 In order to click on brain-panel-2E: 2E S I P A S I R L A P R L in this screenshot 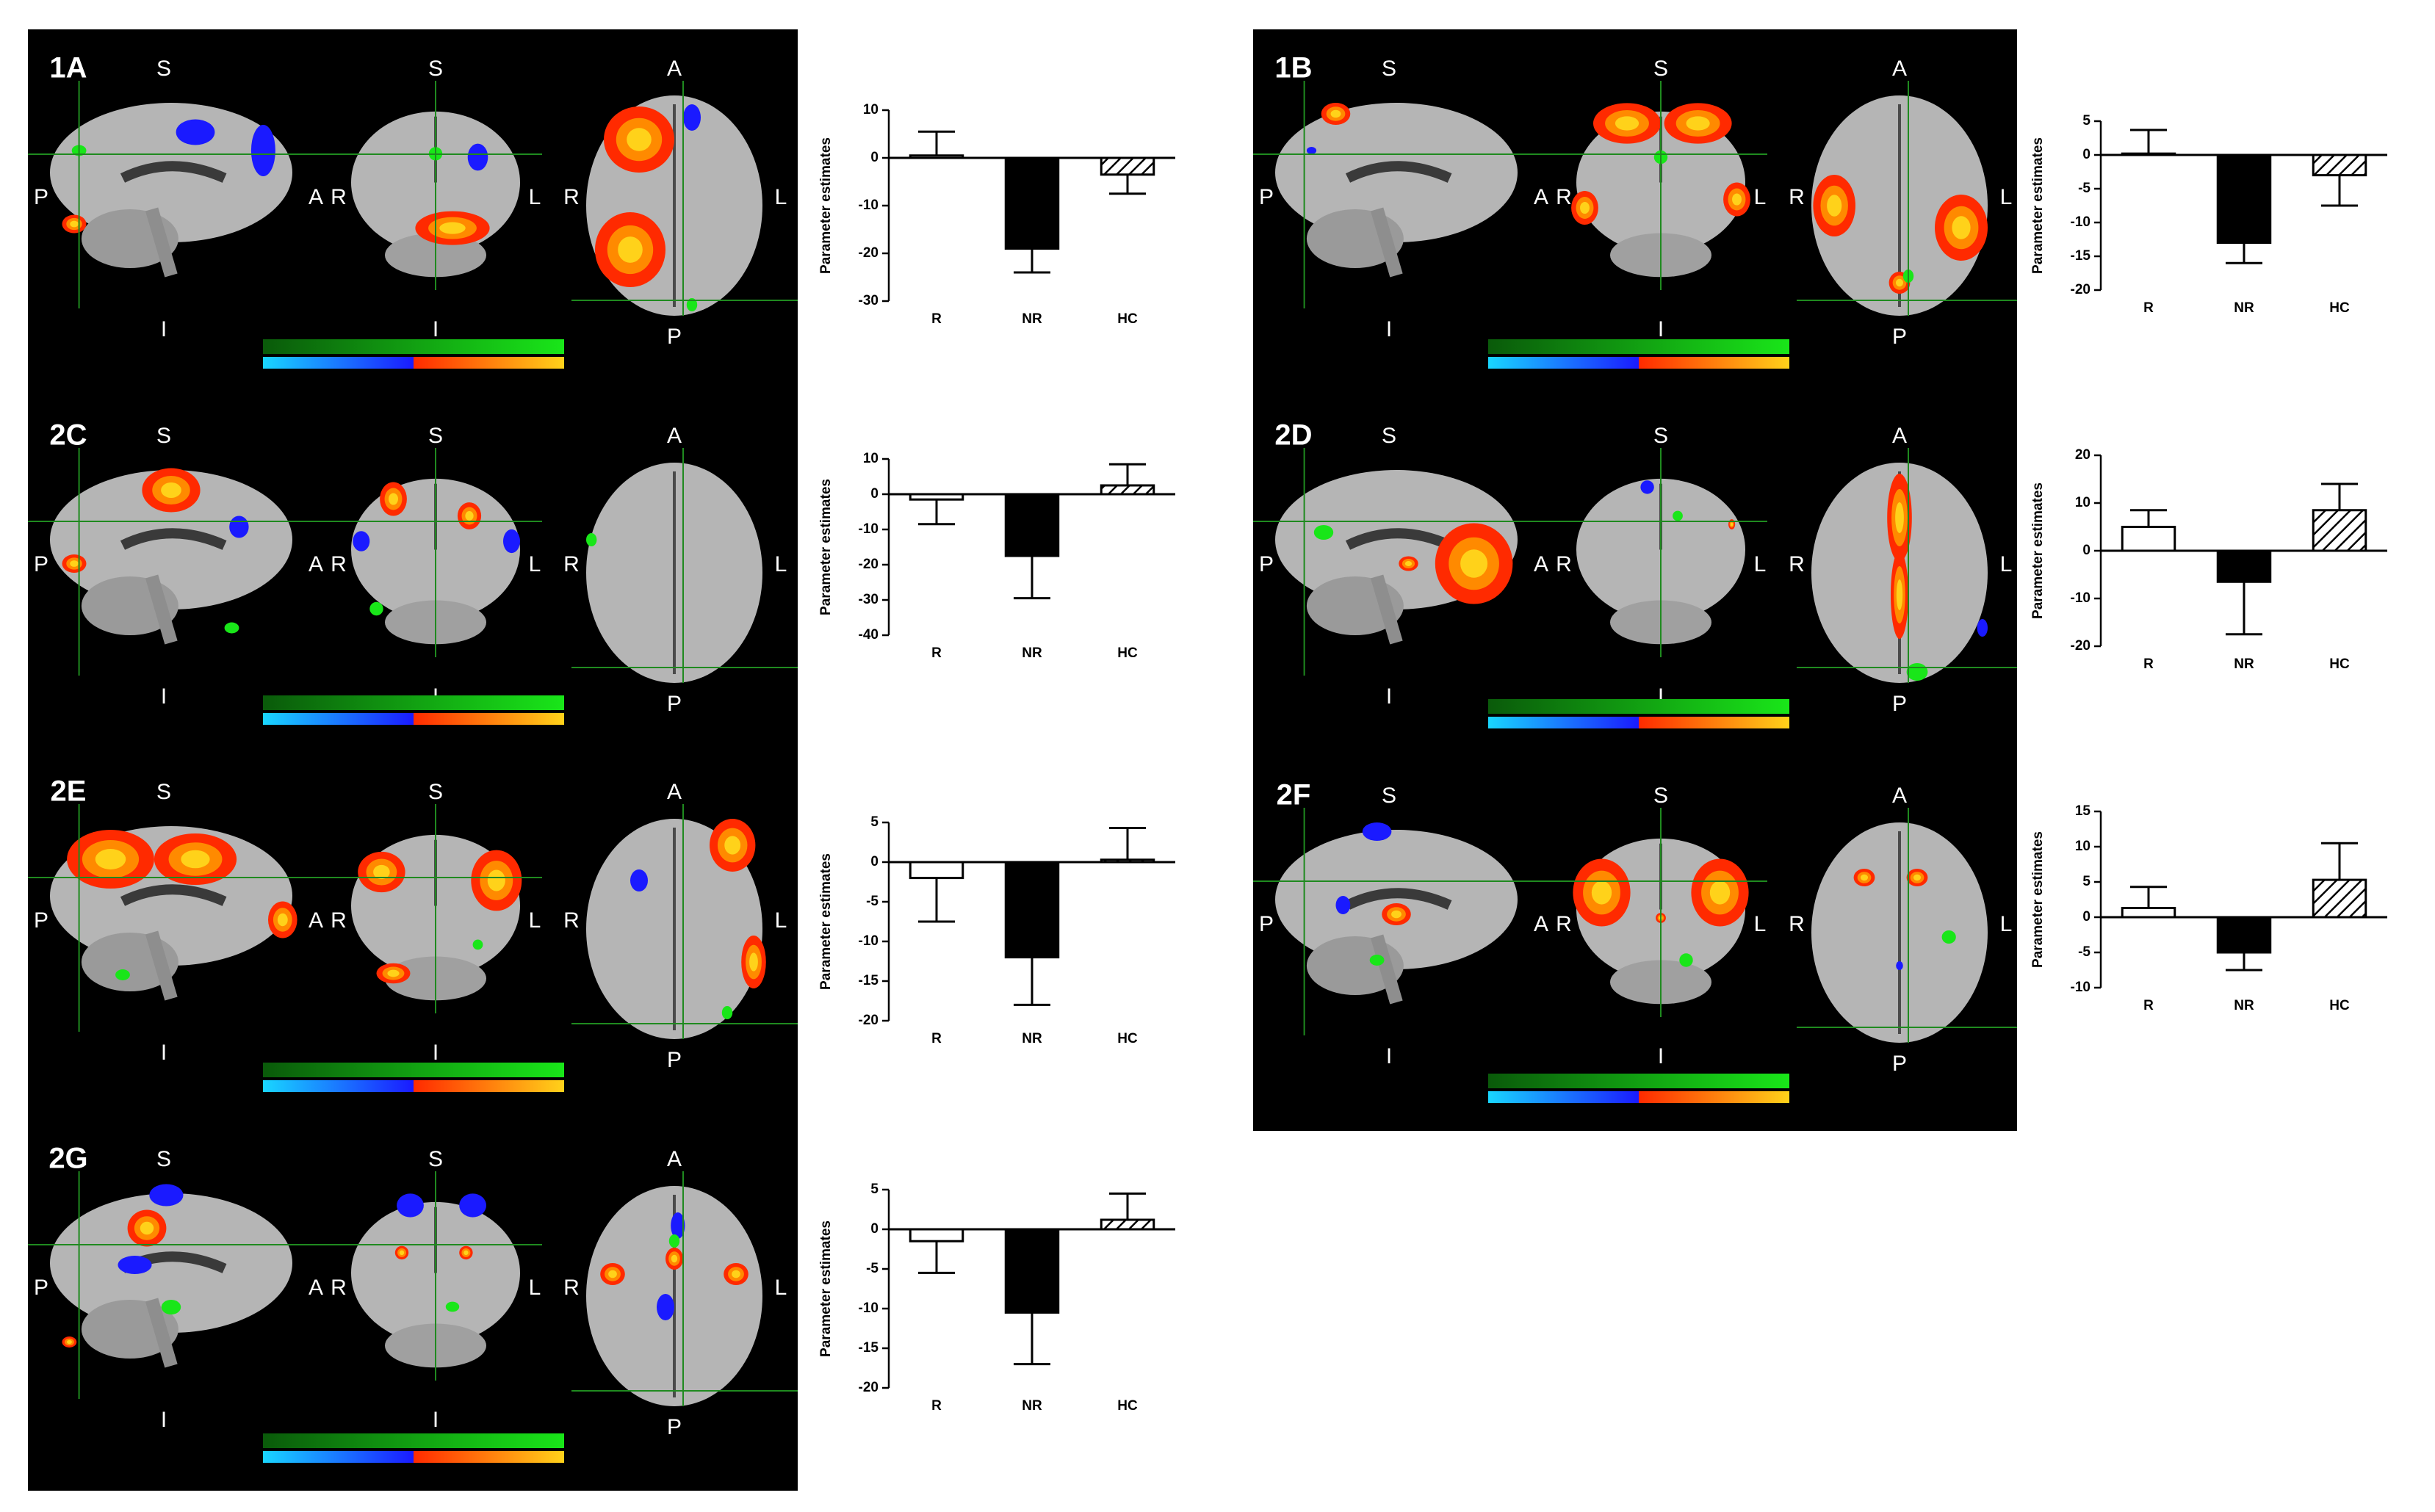, I will do `click(413, 936)`.